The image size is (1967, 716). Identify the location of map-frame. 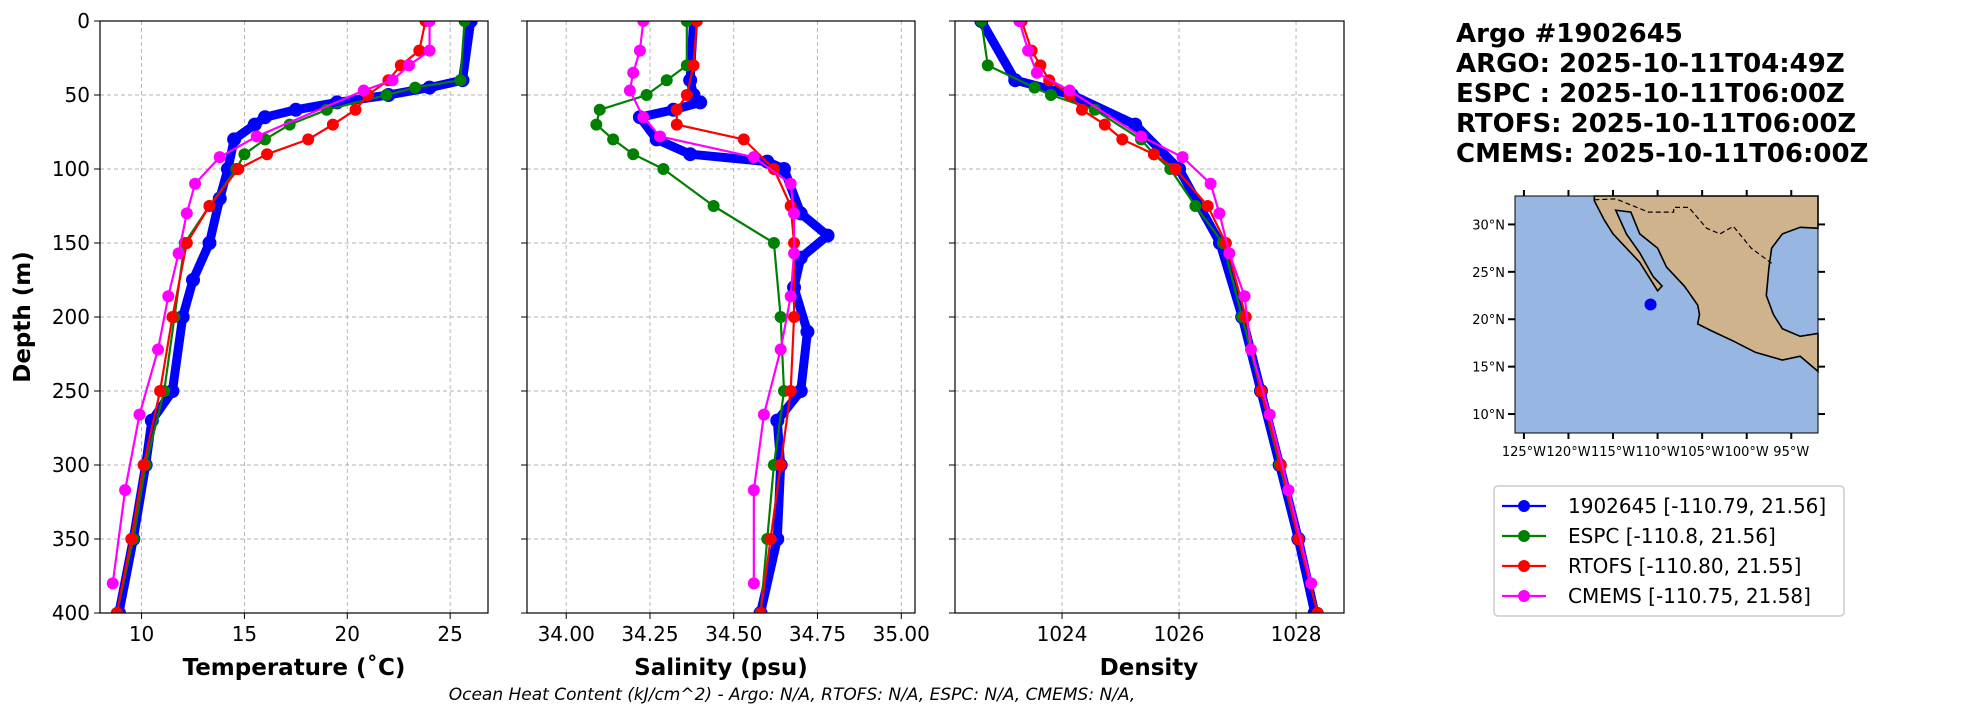
(1666, 314).